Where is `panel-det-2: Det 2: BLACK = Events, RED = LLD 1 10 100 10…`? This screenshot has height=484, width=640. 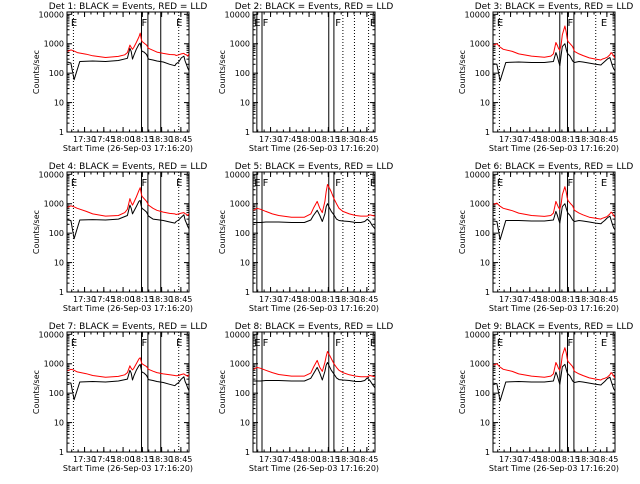
panel-det-2: Det 2: BLACK = Events, RED = LLD 1 10 100 10… is located at coordinates (305, 77).